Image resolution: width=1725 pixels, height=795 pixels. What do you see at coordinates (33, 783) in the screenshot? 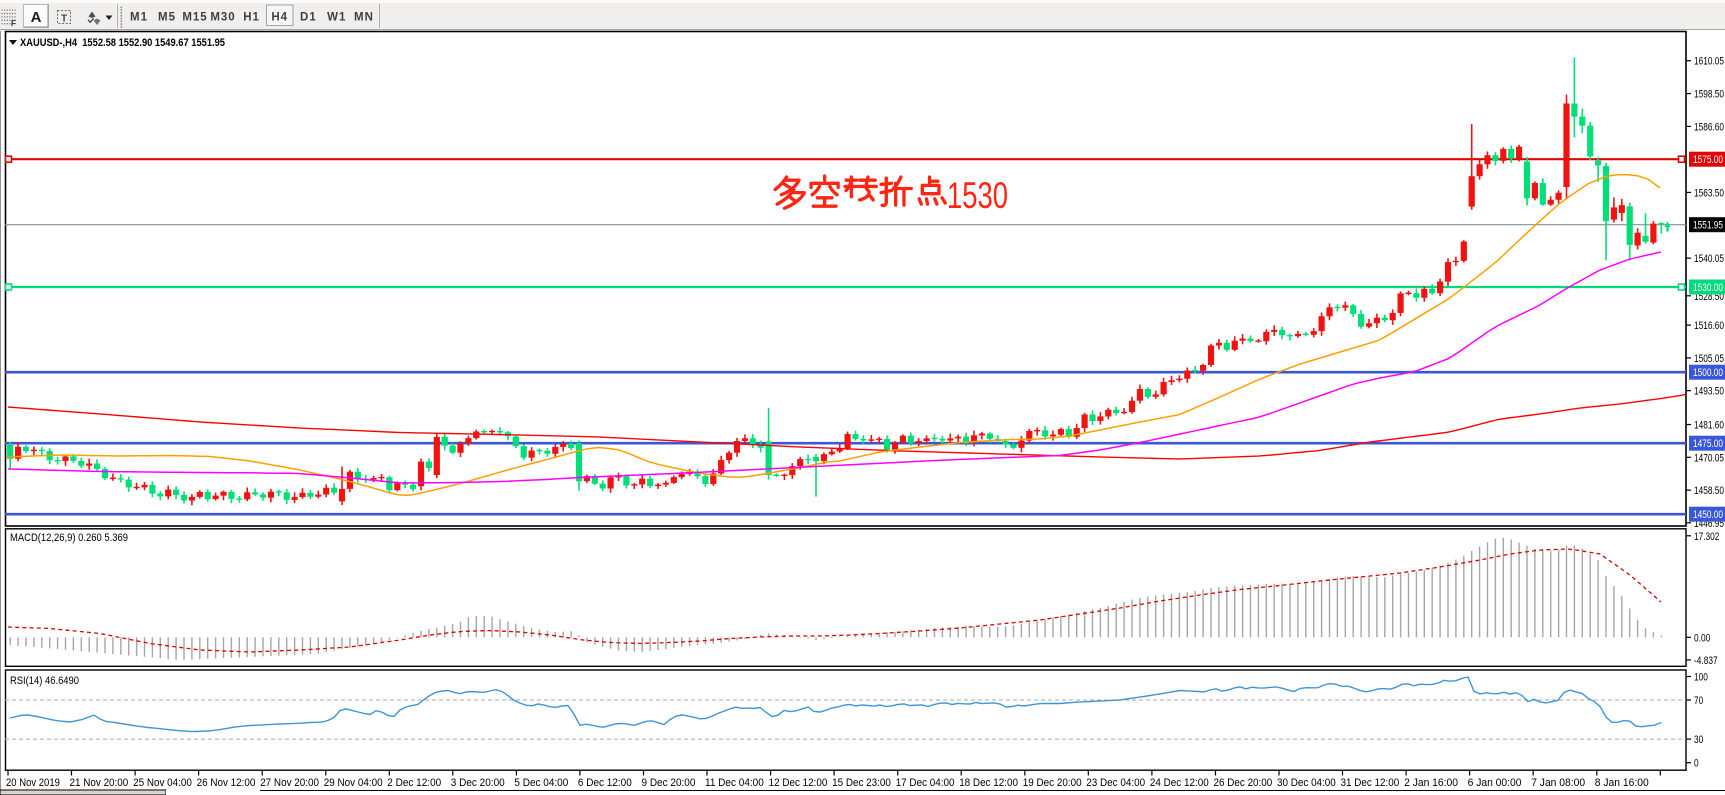
I see `svg-text: 20 Nov 2019` at bounding box center [33, 783].